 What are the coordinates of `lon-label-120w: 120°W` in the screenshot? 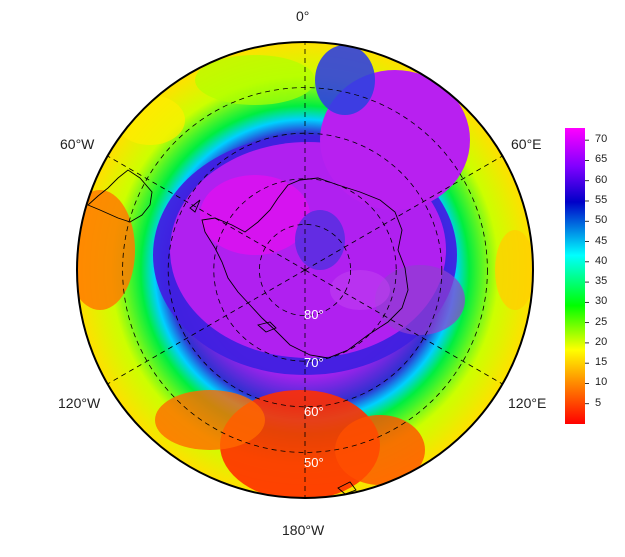 It's located at (79, 403).